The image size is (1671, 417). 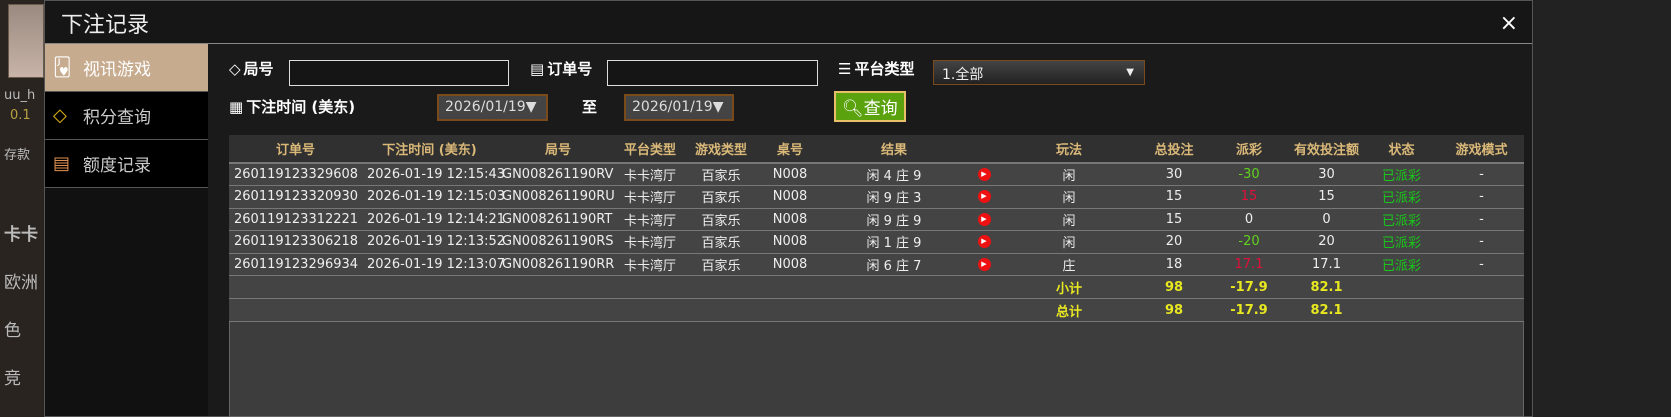 I want to click on bg-text: 卡卡, so click(x=21, y=235).